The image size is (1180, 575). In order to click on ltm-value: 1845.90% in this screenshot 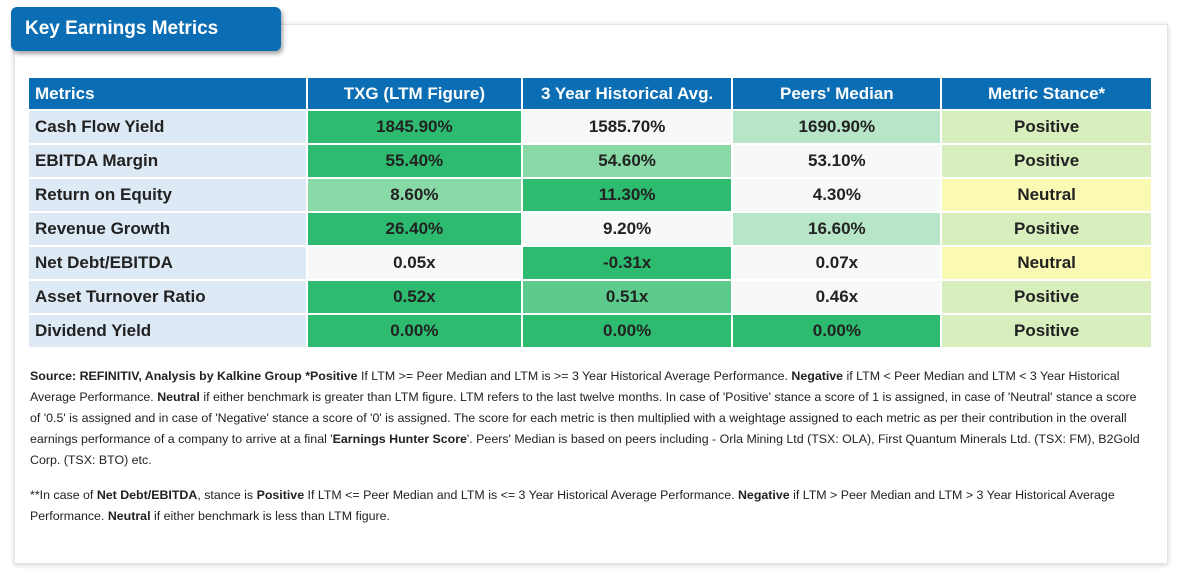, I will do `click(414, 128)`.